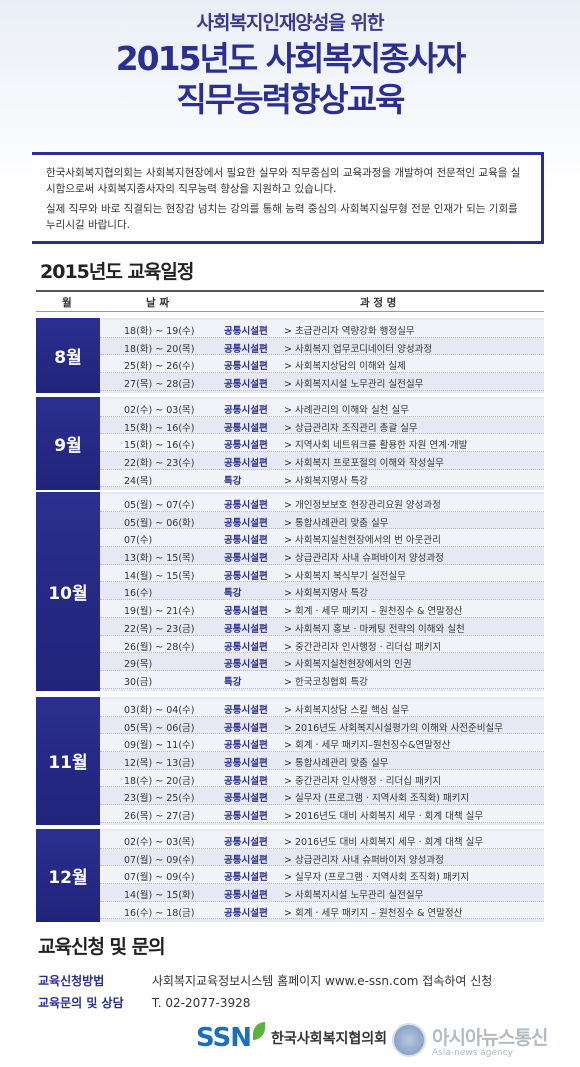  What do you see at coordinates (159, 576) in the screenshot?
I see `date-cell: 14(월) ~ 15(목)` at bounding box center [159, 576].